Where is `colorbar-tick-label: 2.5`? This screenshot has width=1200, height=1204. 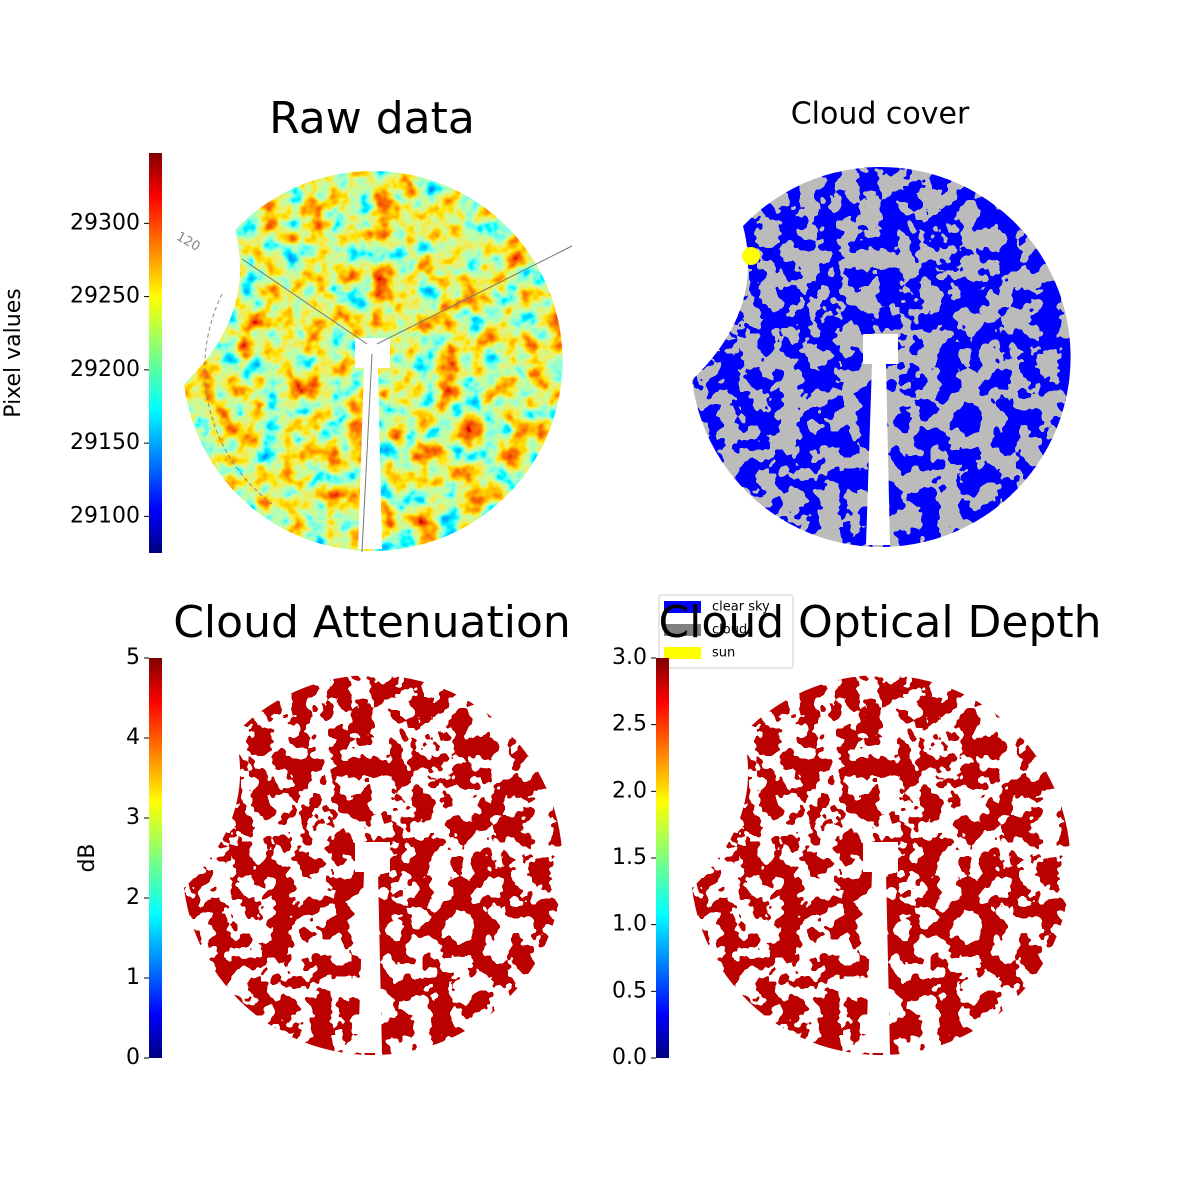
colorbar-tick-label: 2.5 is located at coordinates (629, 724).